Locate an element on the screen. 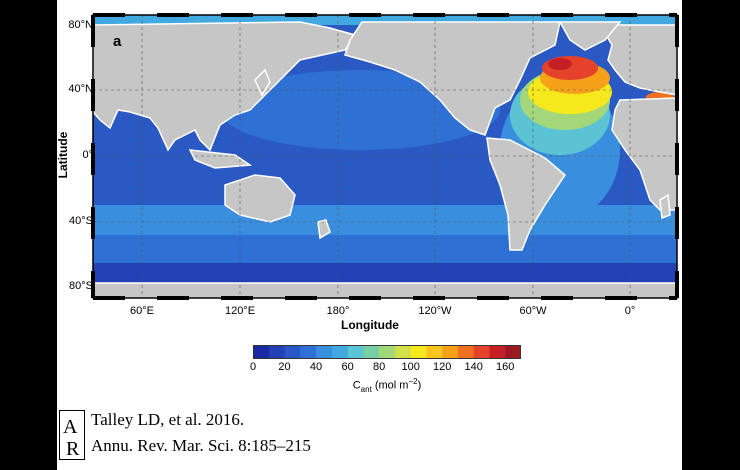 Image resolution: width=740 pixels, height=470 pixels. colorbar-frame is located at coordinates (387, 352).